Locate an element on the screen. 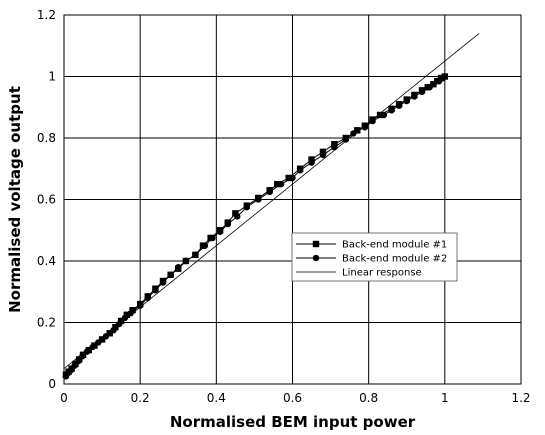 This screenshot has width=545, height=435. y-tick-label: 0.8 is located at coordinates (46, 138).